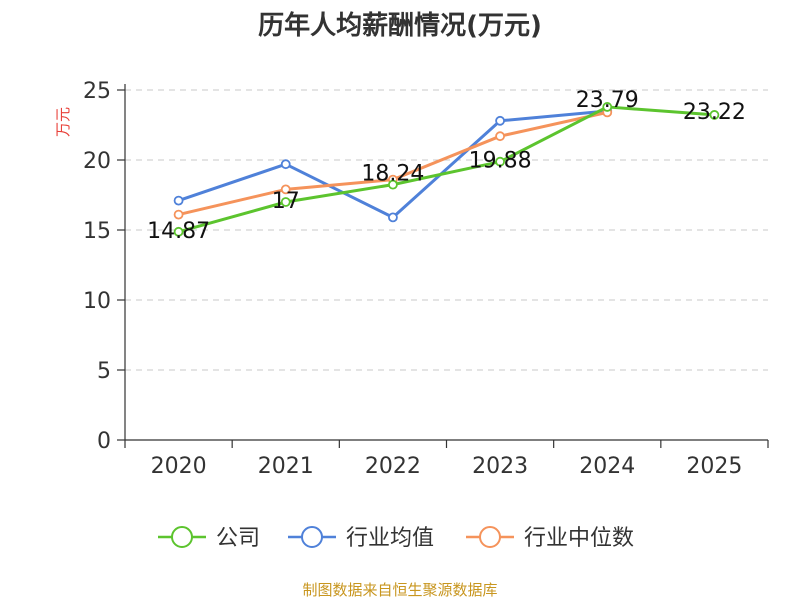 The height and width of the screenshot is (600, 800). I want to click on data-label: 23.22, so click(714, 112).